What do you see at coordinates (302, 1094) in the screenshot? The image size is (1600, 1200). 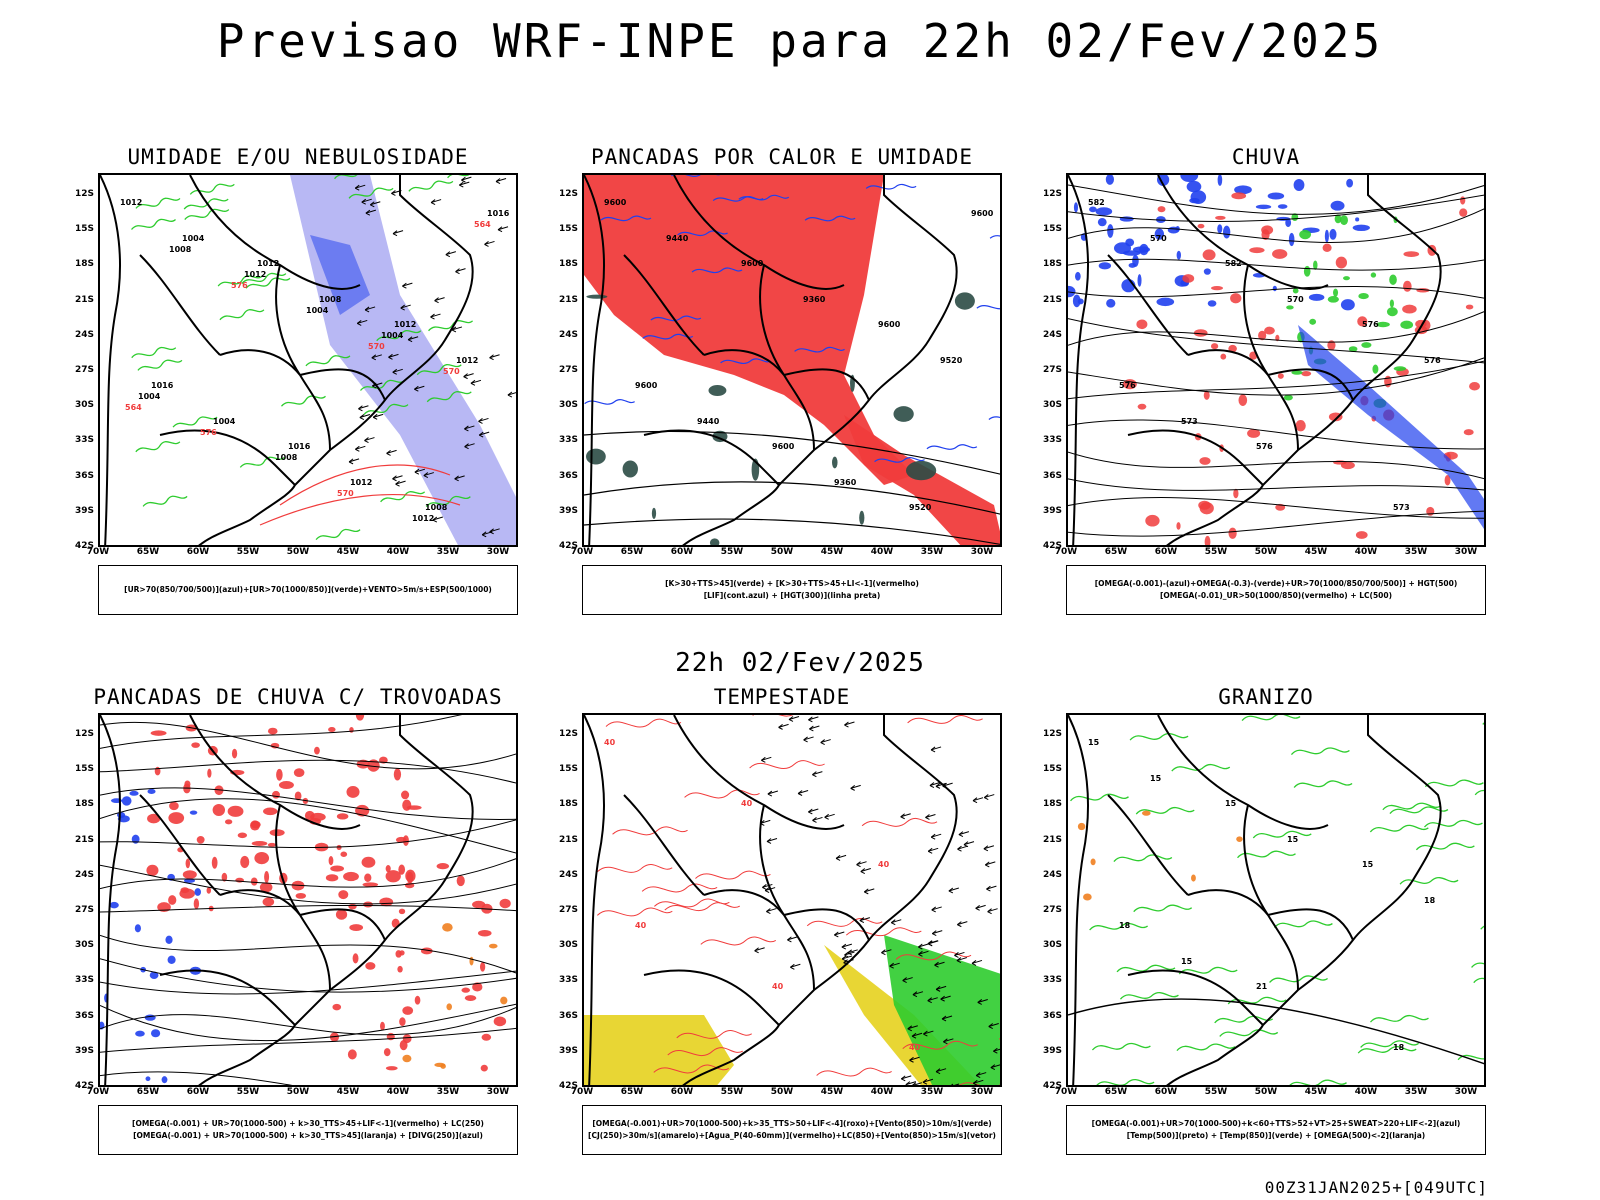 I see `lon-axis: 70W 65W 60W 55W 50W 45W 40W 35W 30W` at bounding box center [302, 1094].